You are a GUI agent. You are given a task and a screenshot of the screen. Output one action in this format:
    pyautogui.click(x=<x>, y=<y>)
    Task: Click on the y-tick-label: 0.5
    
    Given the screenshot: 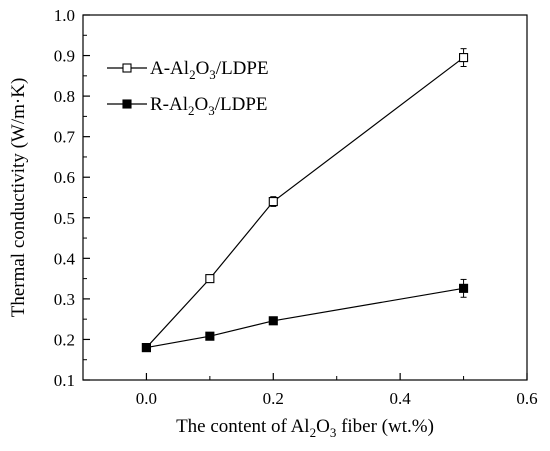 What is the action you would take?
    pyautogui.click(x=64, y=218)
    